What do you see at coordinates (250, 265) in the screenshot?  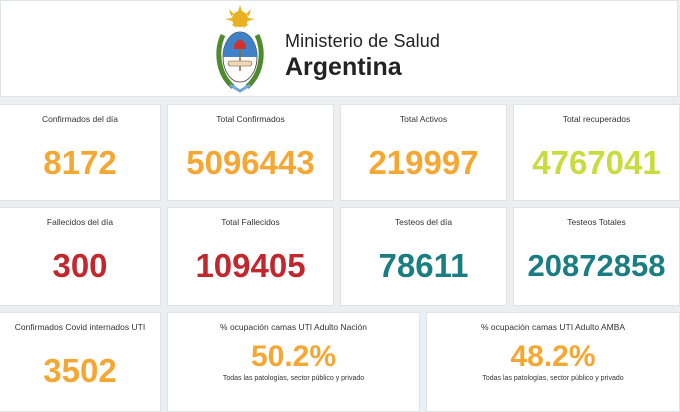 I see `stat-value: 109405` at bounding box center [250, 265].